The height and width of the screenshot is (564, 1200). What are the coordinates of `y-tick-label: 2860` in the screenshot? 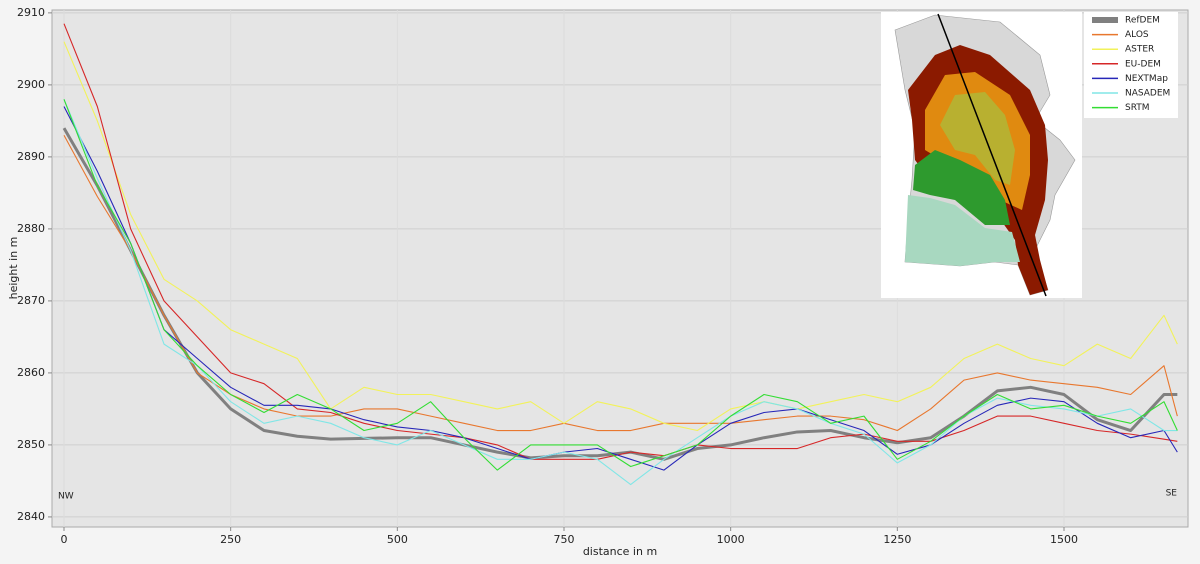 It's located at (31, 372).